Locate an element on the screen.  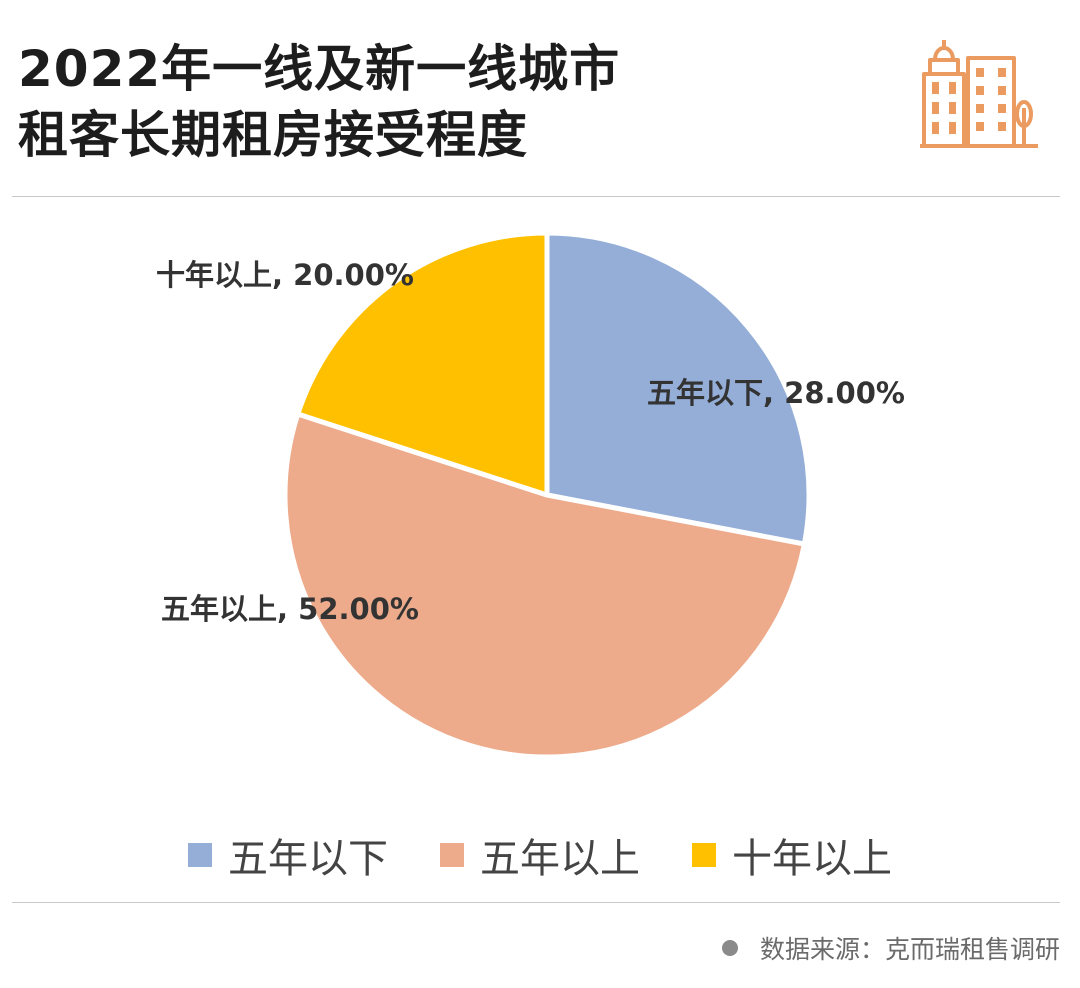
data-label: 五年以下, 28.00% is located at coordinates (776, 393).